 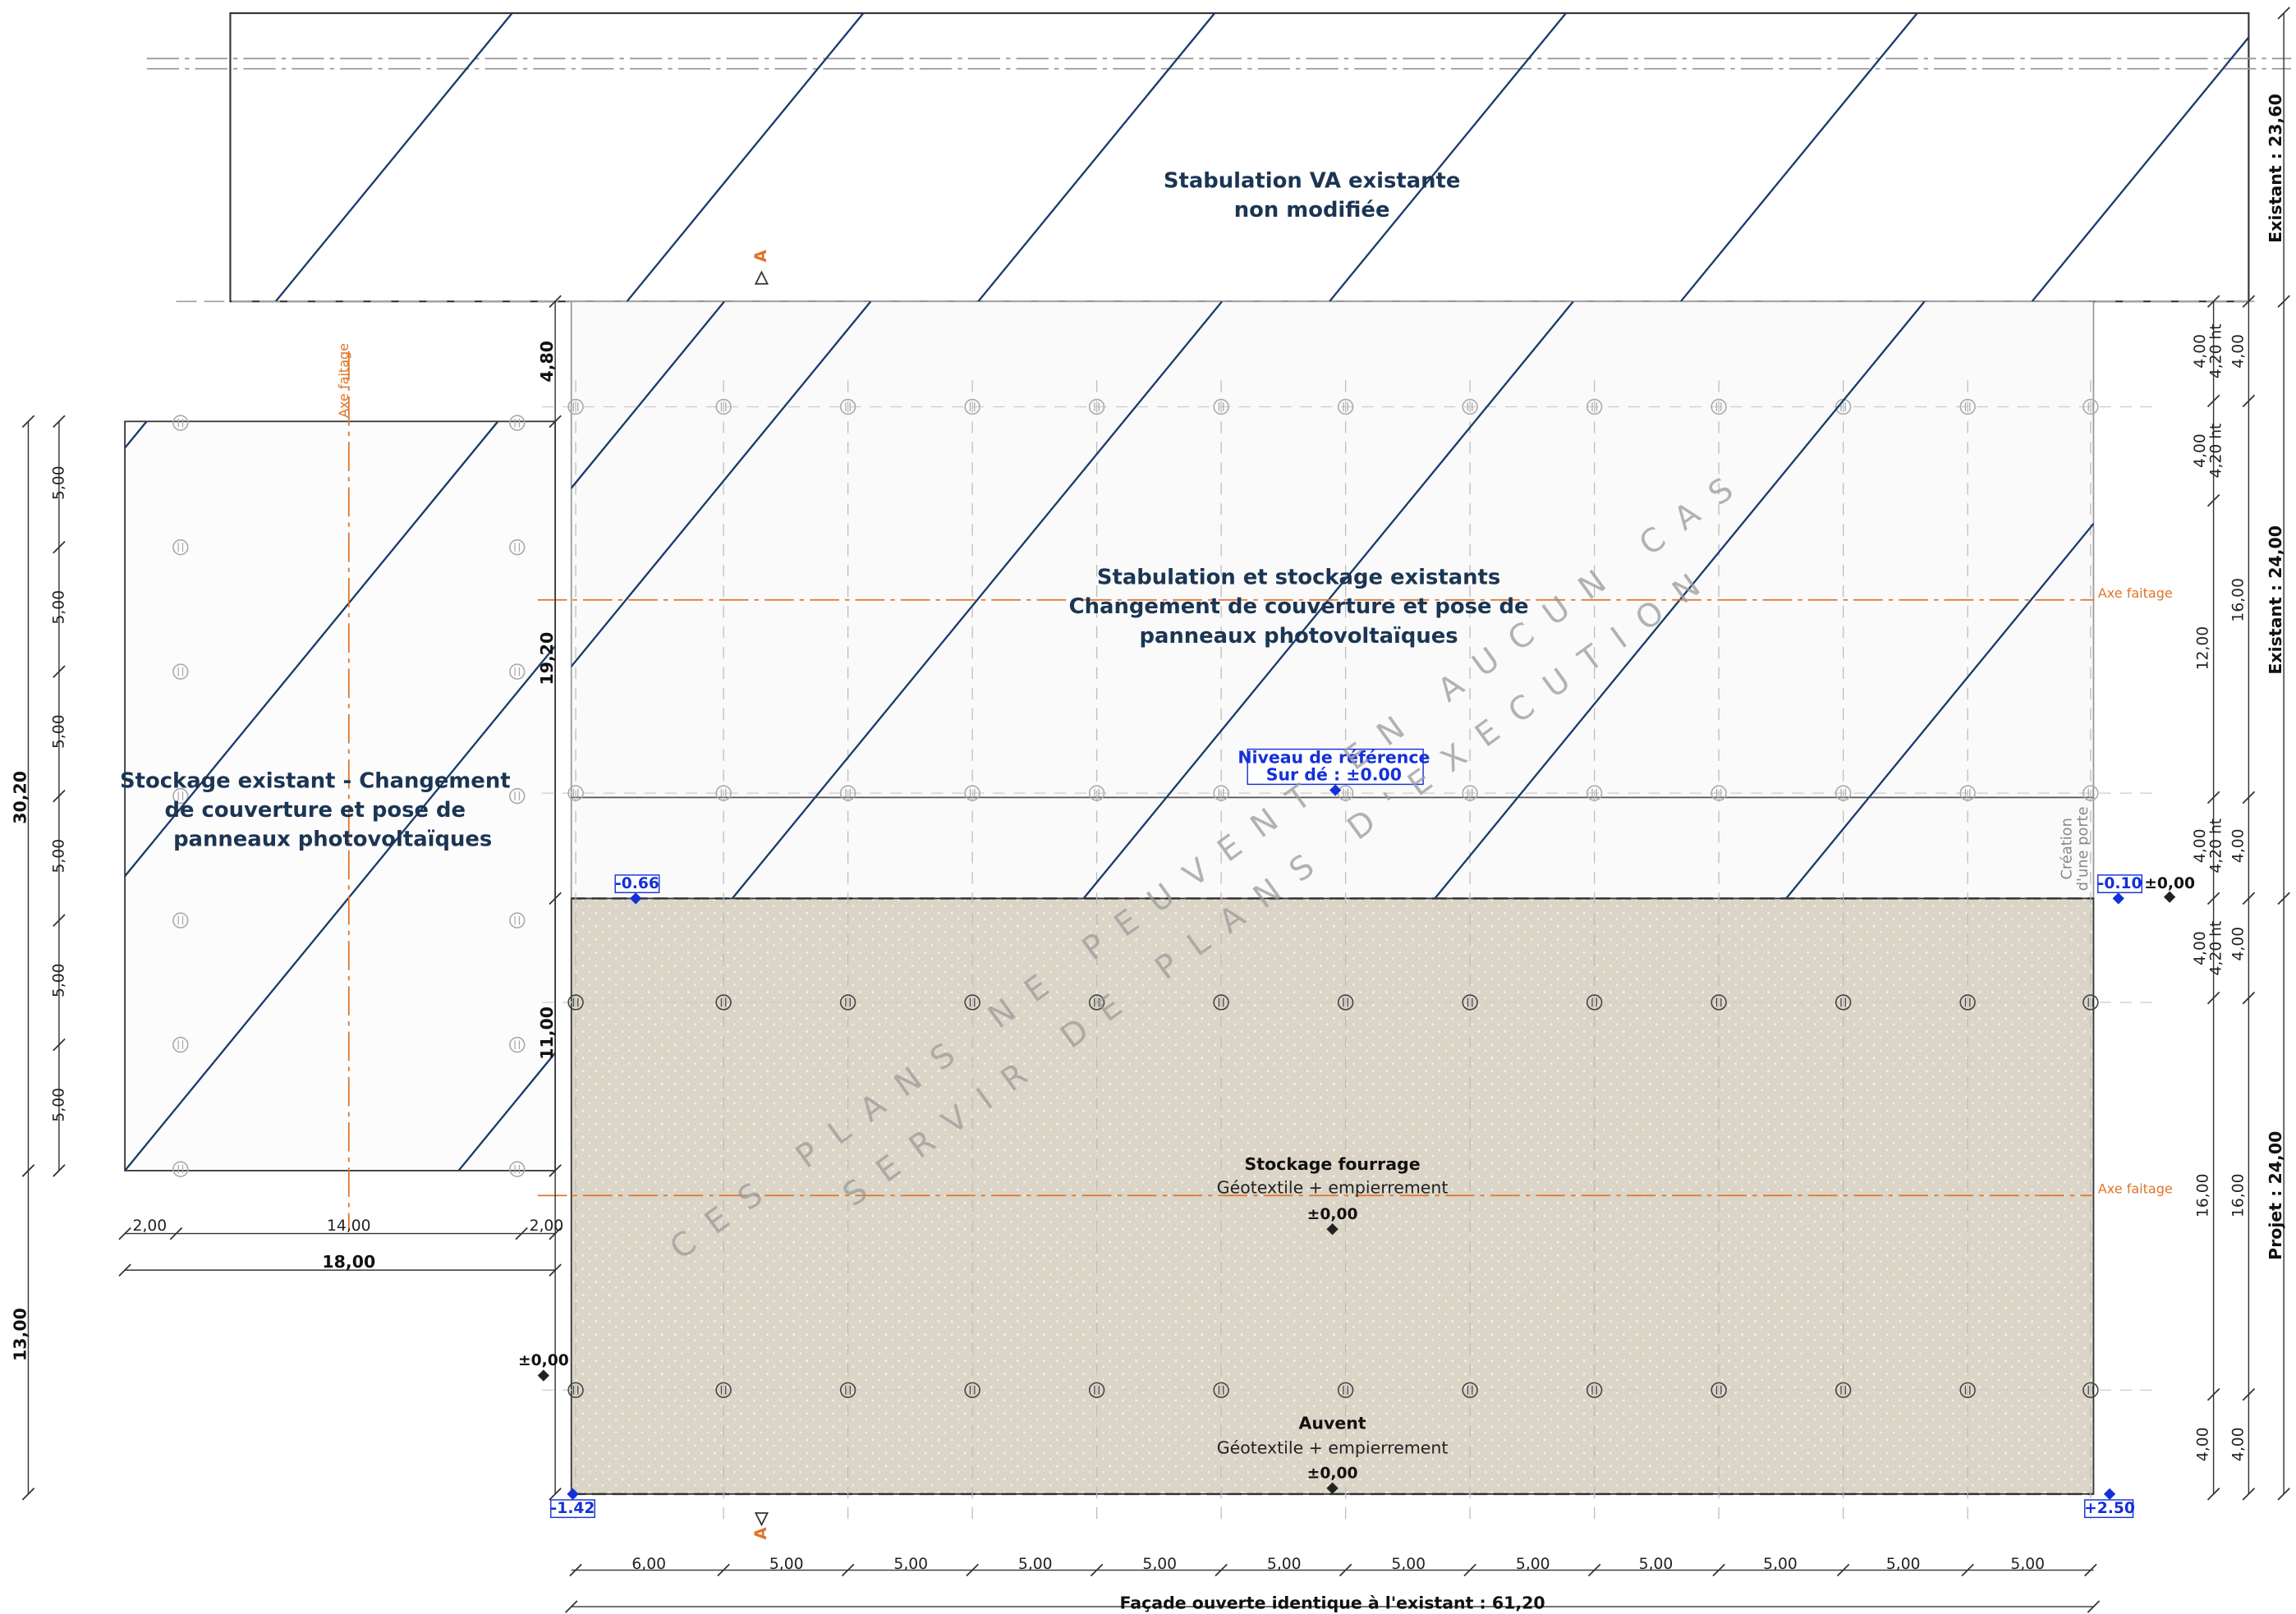 I want to click on left-storage, so click(x=340, y=796).